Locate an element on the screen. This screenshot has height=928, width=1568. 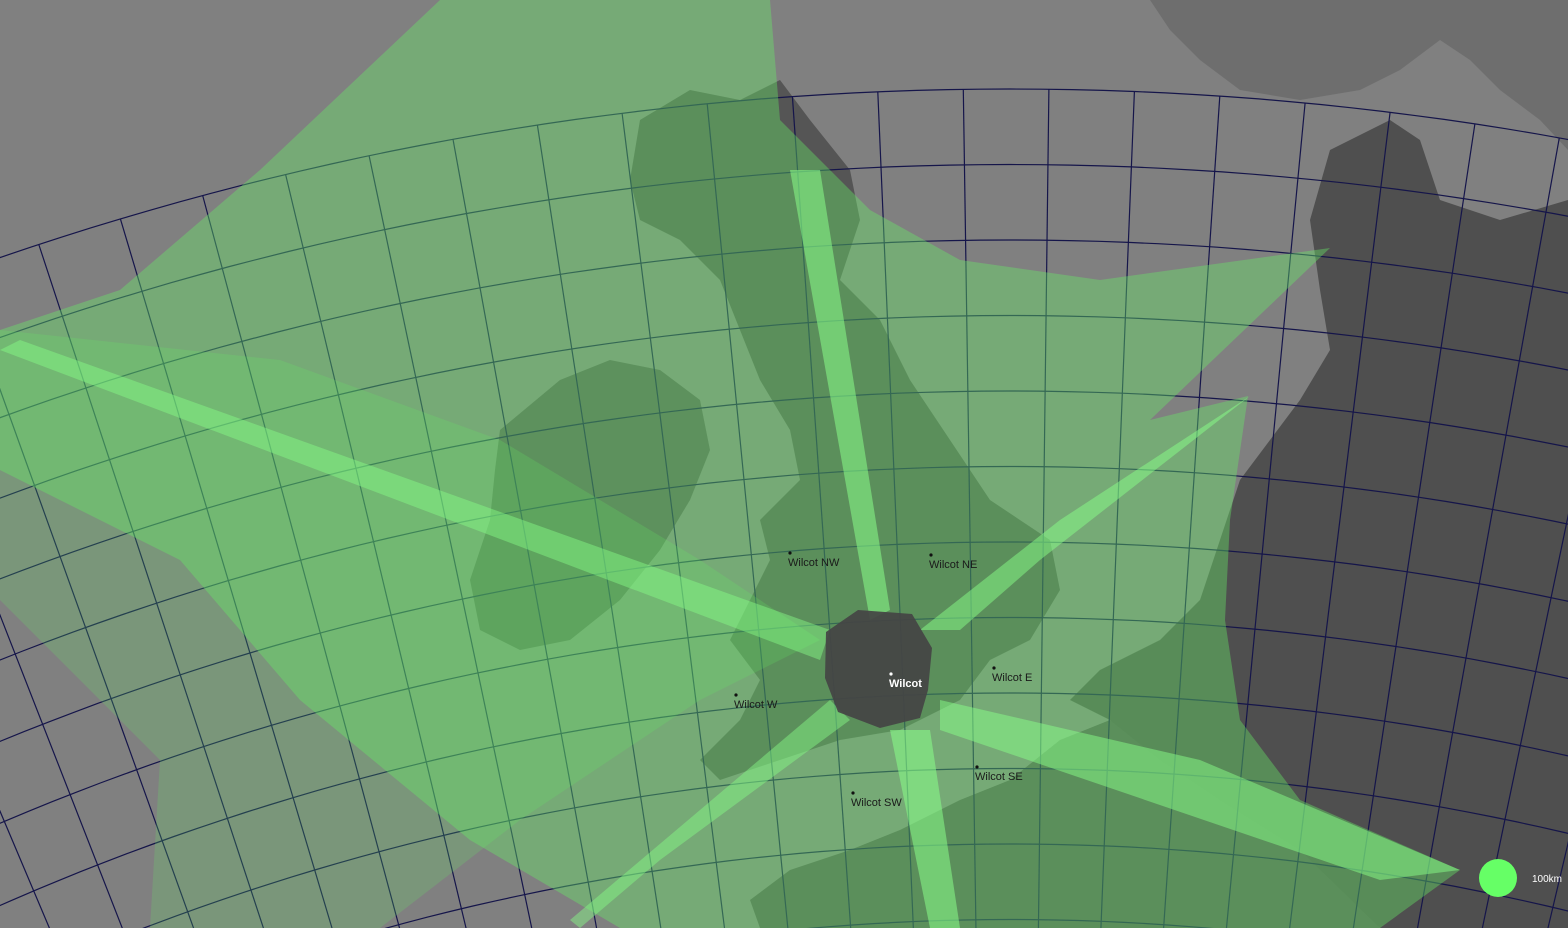
beam-south is located at coordinates (925, 829).